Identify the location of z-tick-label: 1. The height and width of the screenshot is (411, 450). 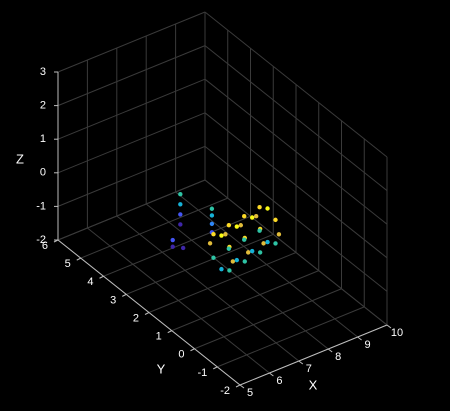
(43, 139).